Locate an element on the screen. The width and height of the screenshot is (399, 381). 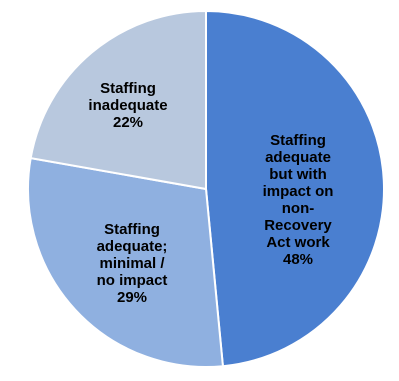
pie-slice-label-line: Recovery is located at coordinates (298, 225).